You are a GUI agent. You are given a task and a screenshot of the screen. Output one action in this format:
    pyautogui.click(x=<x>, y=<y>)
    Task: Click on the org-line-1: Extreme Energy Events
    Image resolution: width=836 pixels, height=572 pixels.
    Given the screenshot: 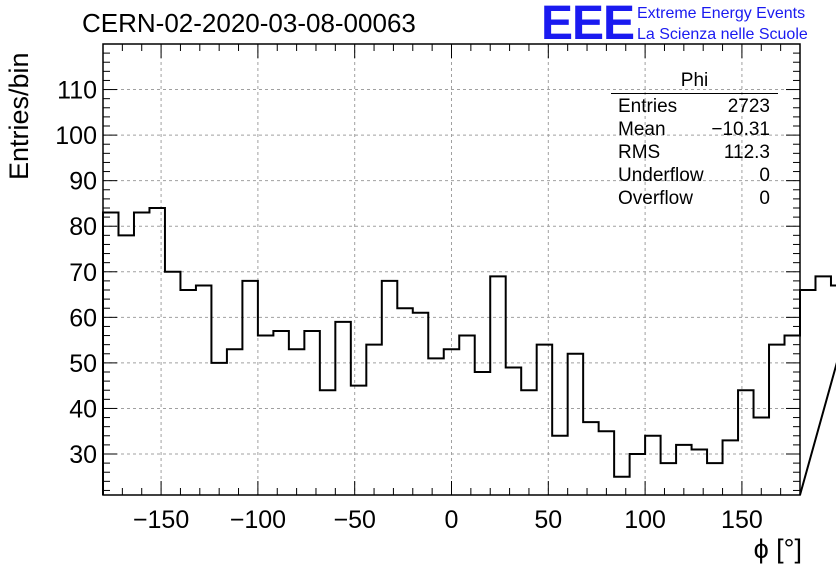 What is the action you would take?
    pyautogui.click(x=721, y=13)
    